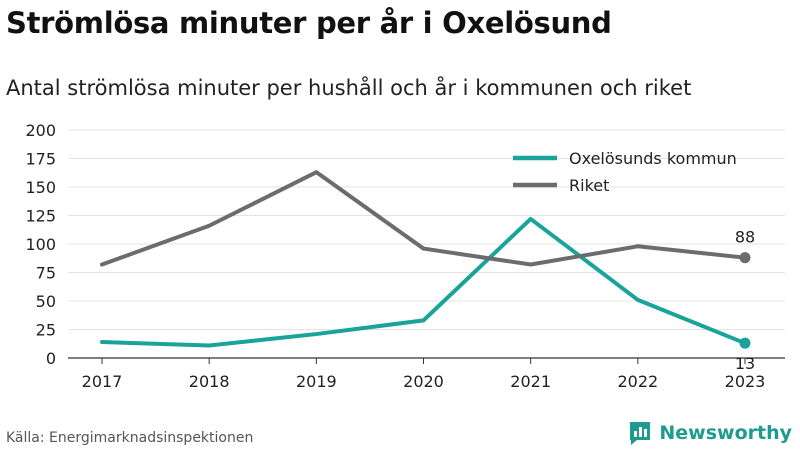  Describe the element at coordinates (530, 381) in the screenshot. I see `x-tick-label: 2021` at that location.